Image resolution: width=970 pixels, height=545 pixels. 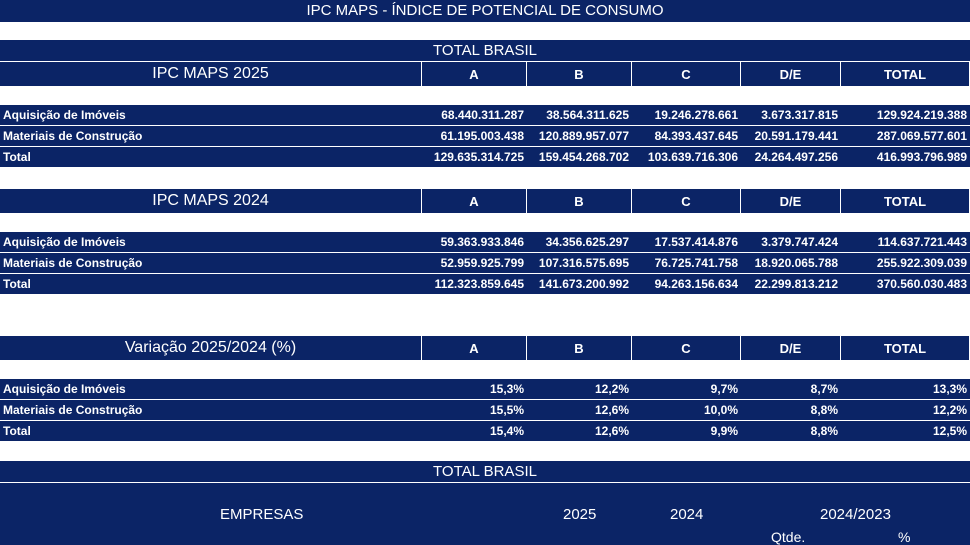 I want to click on table-label: IPC MAPS 2024, so click(x=211, y=201).